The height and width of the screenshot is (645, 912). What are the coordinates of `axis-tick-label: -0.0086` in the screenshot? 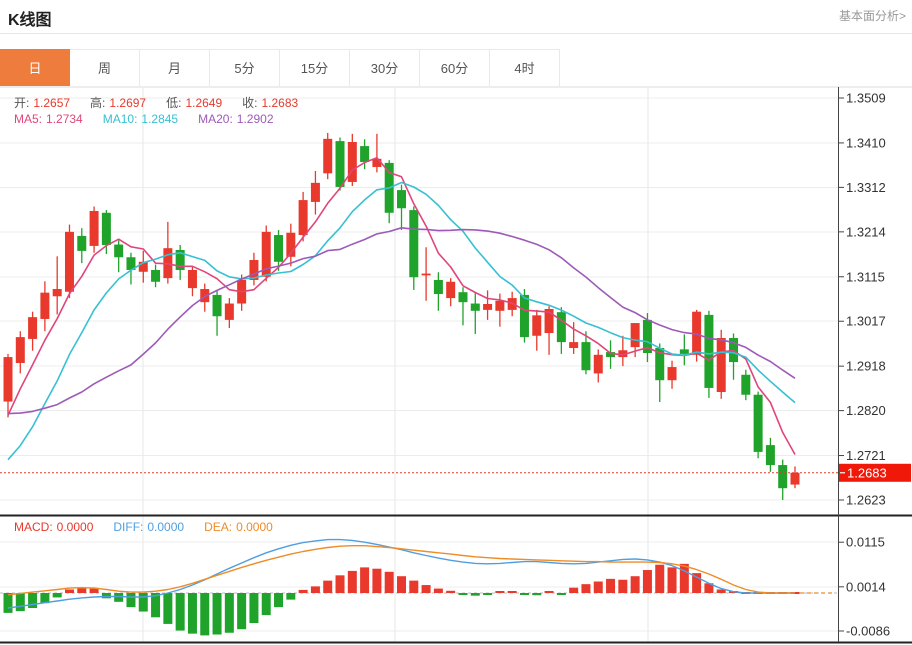 It's located at (868, 630).